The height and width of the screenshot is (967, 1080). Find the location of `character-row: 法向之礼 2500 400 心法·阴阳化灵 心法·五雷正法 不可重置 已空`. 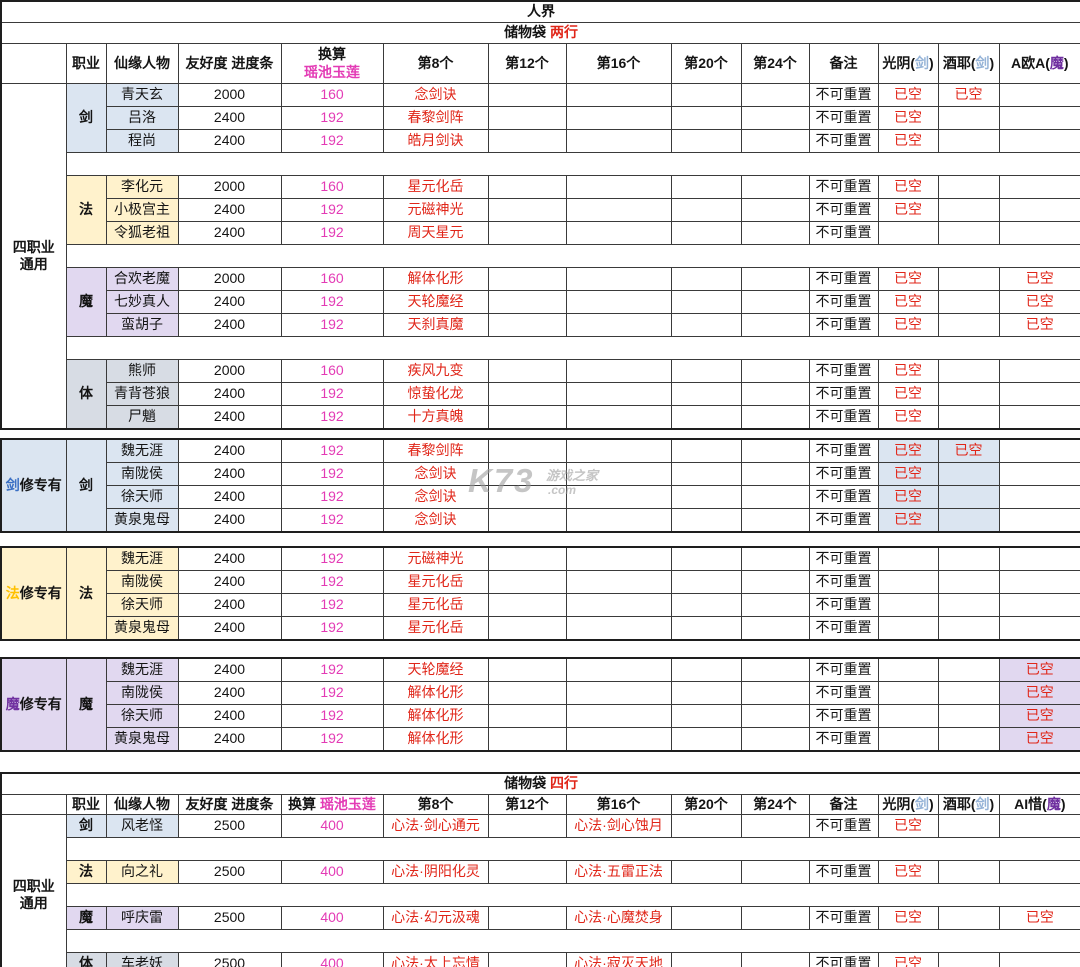

character-row: 法向之礼 2500 400 心法·阴阳化灵 心法·五雷正法 不可重置 已空 is located at coordinates (540, 872).